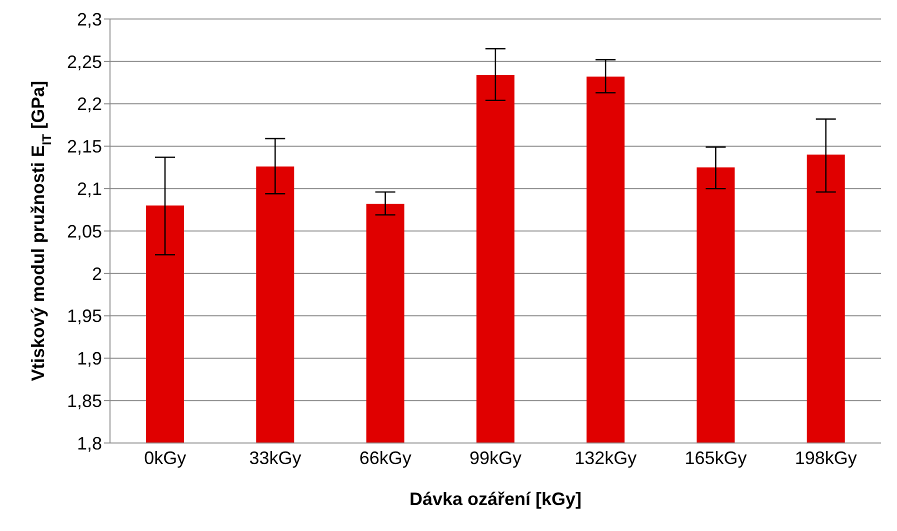 The width and height of the screenshot is (897, 531). What do you see at coordinates (165, 458) in the screenshot?
I see `x-tick-label: 0kGy` at bounding box center [165, 458].